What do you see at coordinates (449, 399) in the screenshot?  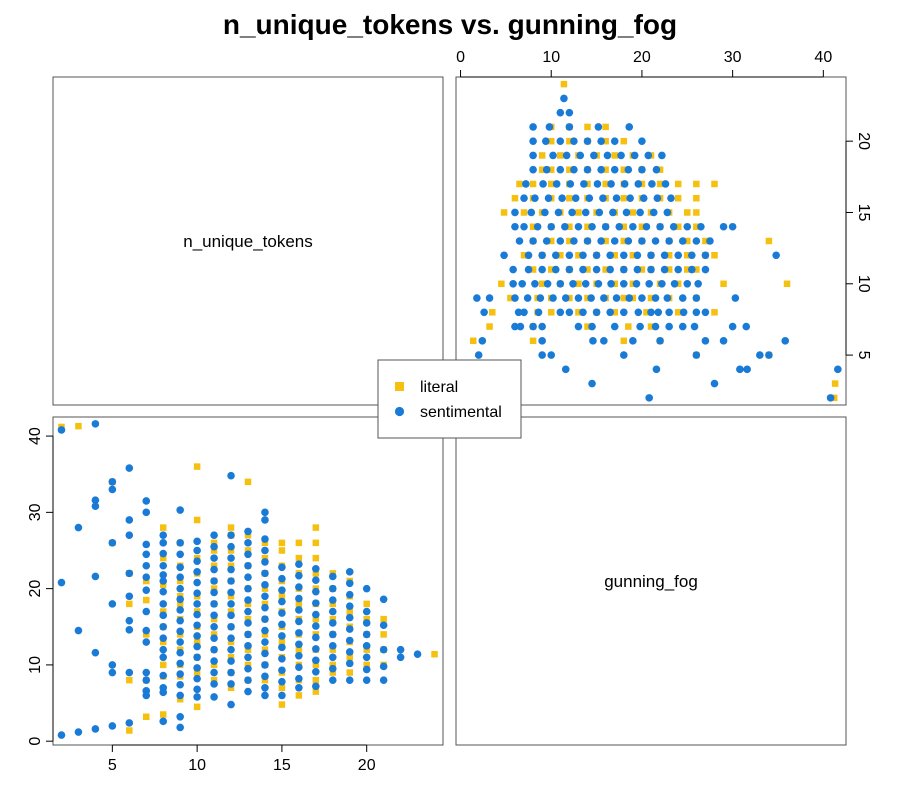 I see `legend-box` at bounding box center [449, 399].